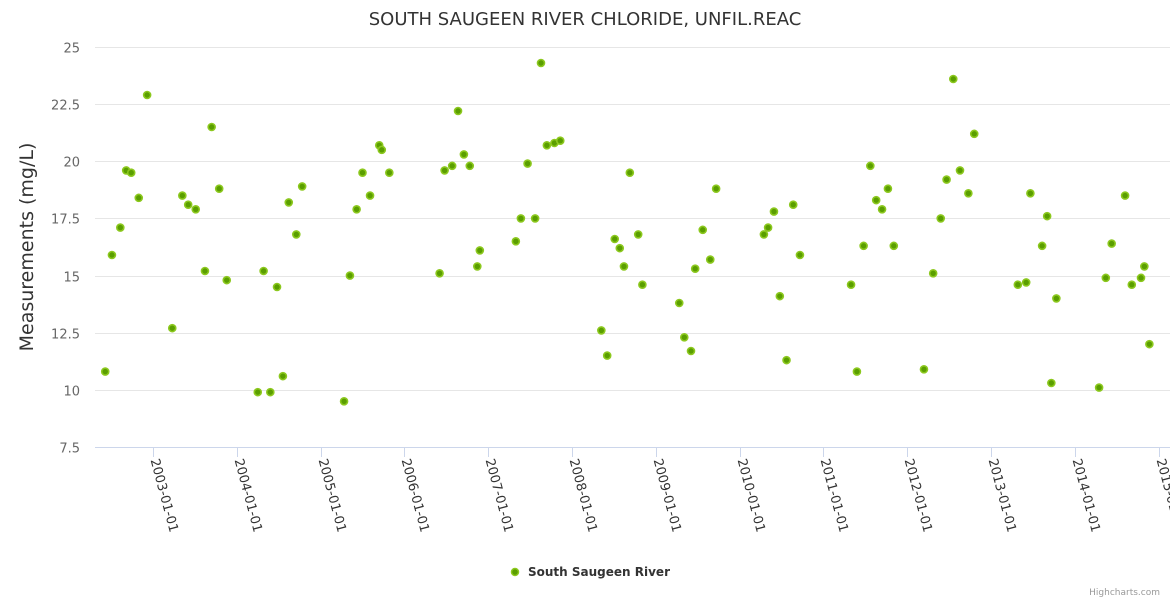 This screenshot has height=604, width=1170. I want to click on legend-item: South Saugeen River, so click(590, 572).